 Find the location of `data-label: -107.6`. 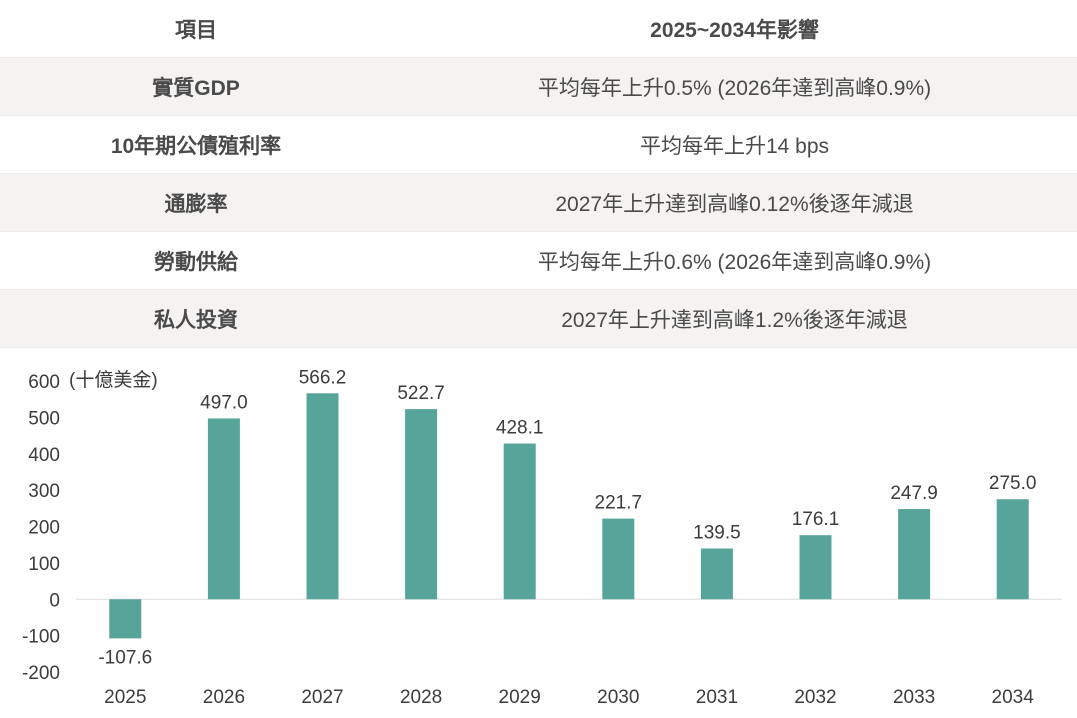

data-label: -107.6 is located at coordinates (125, 657).